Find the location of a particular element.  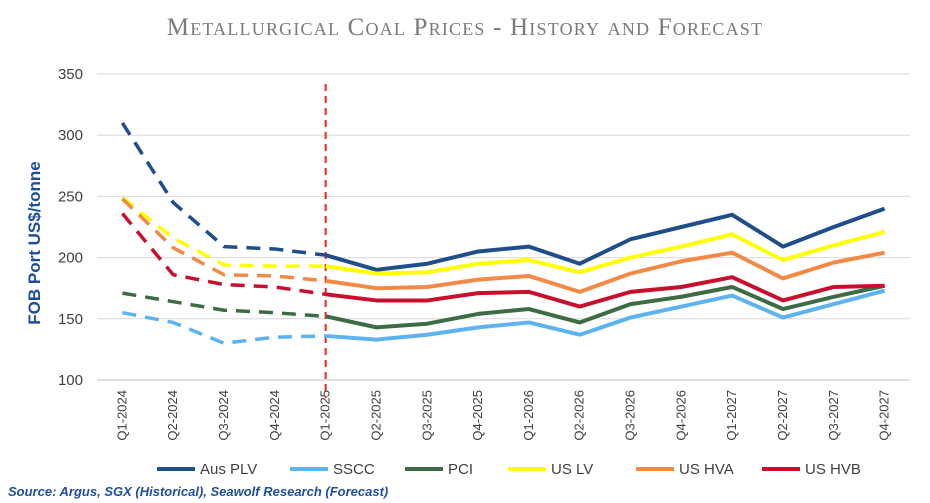

x-tick-label: Q2-2024 is located at coordinates (172, 415).